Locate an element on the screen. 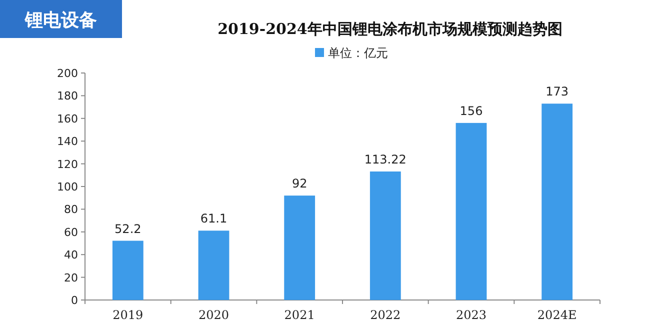 Image resolution: width=659 pixels, height=331 pixels. y-tick-label: 20 is located at coordinates (71, 277).